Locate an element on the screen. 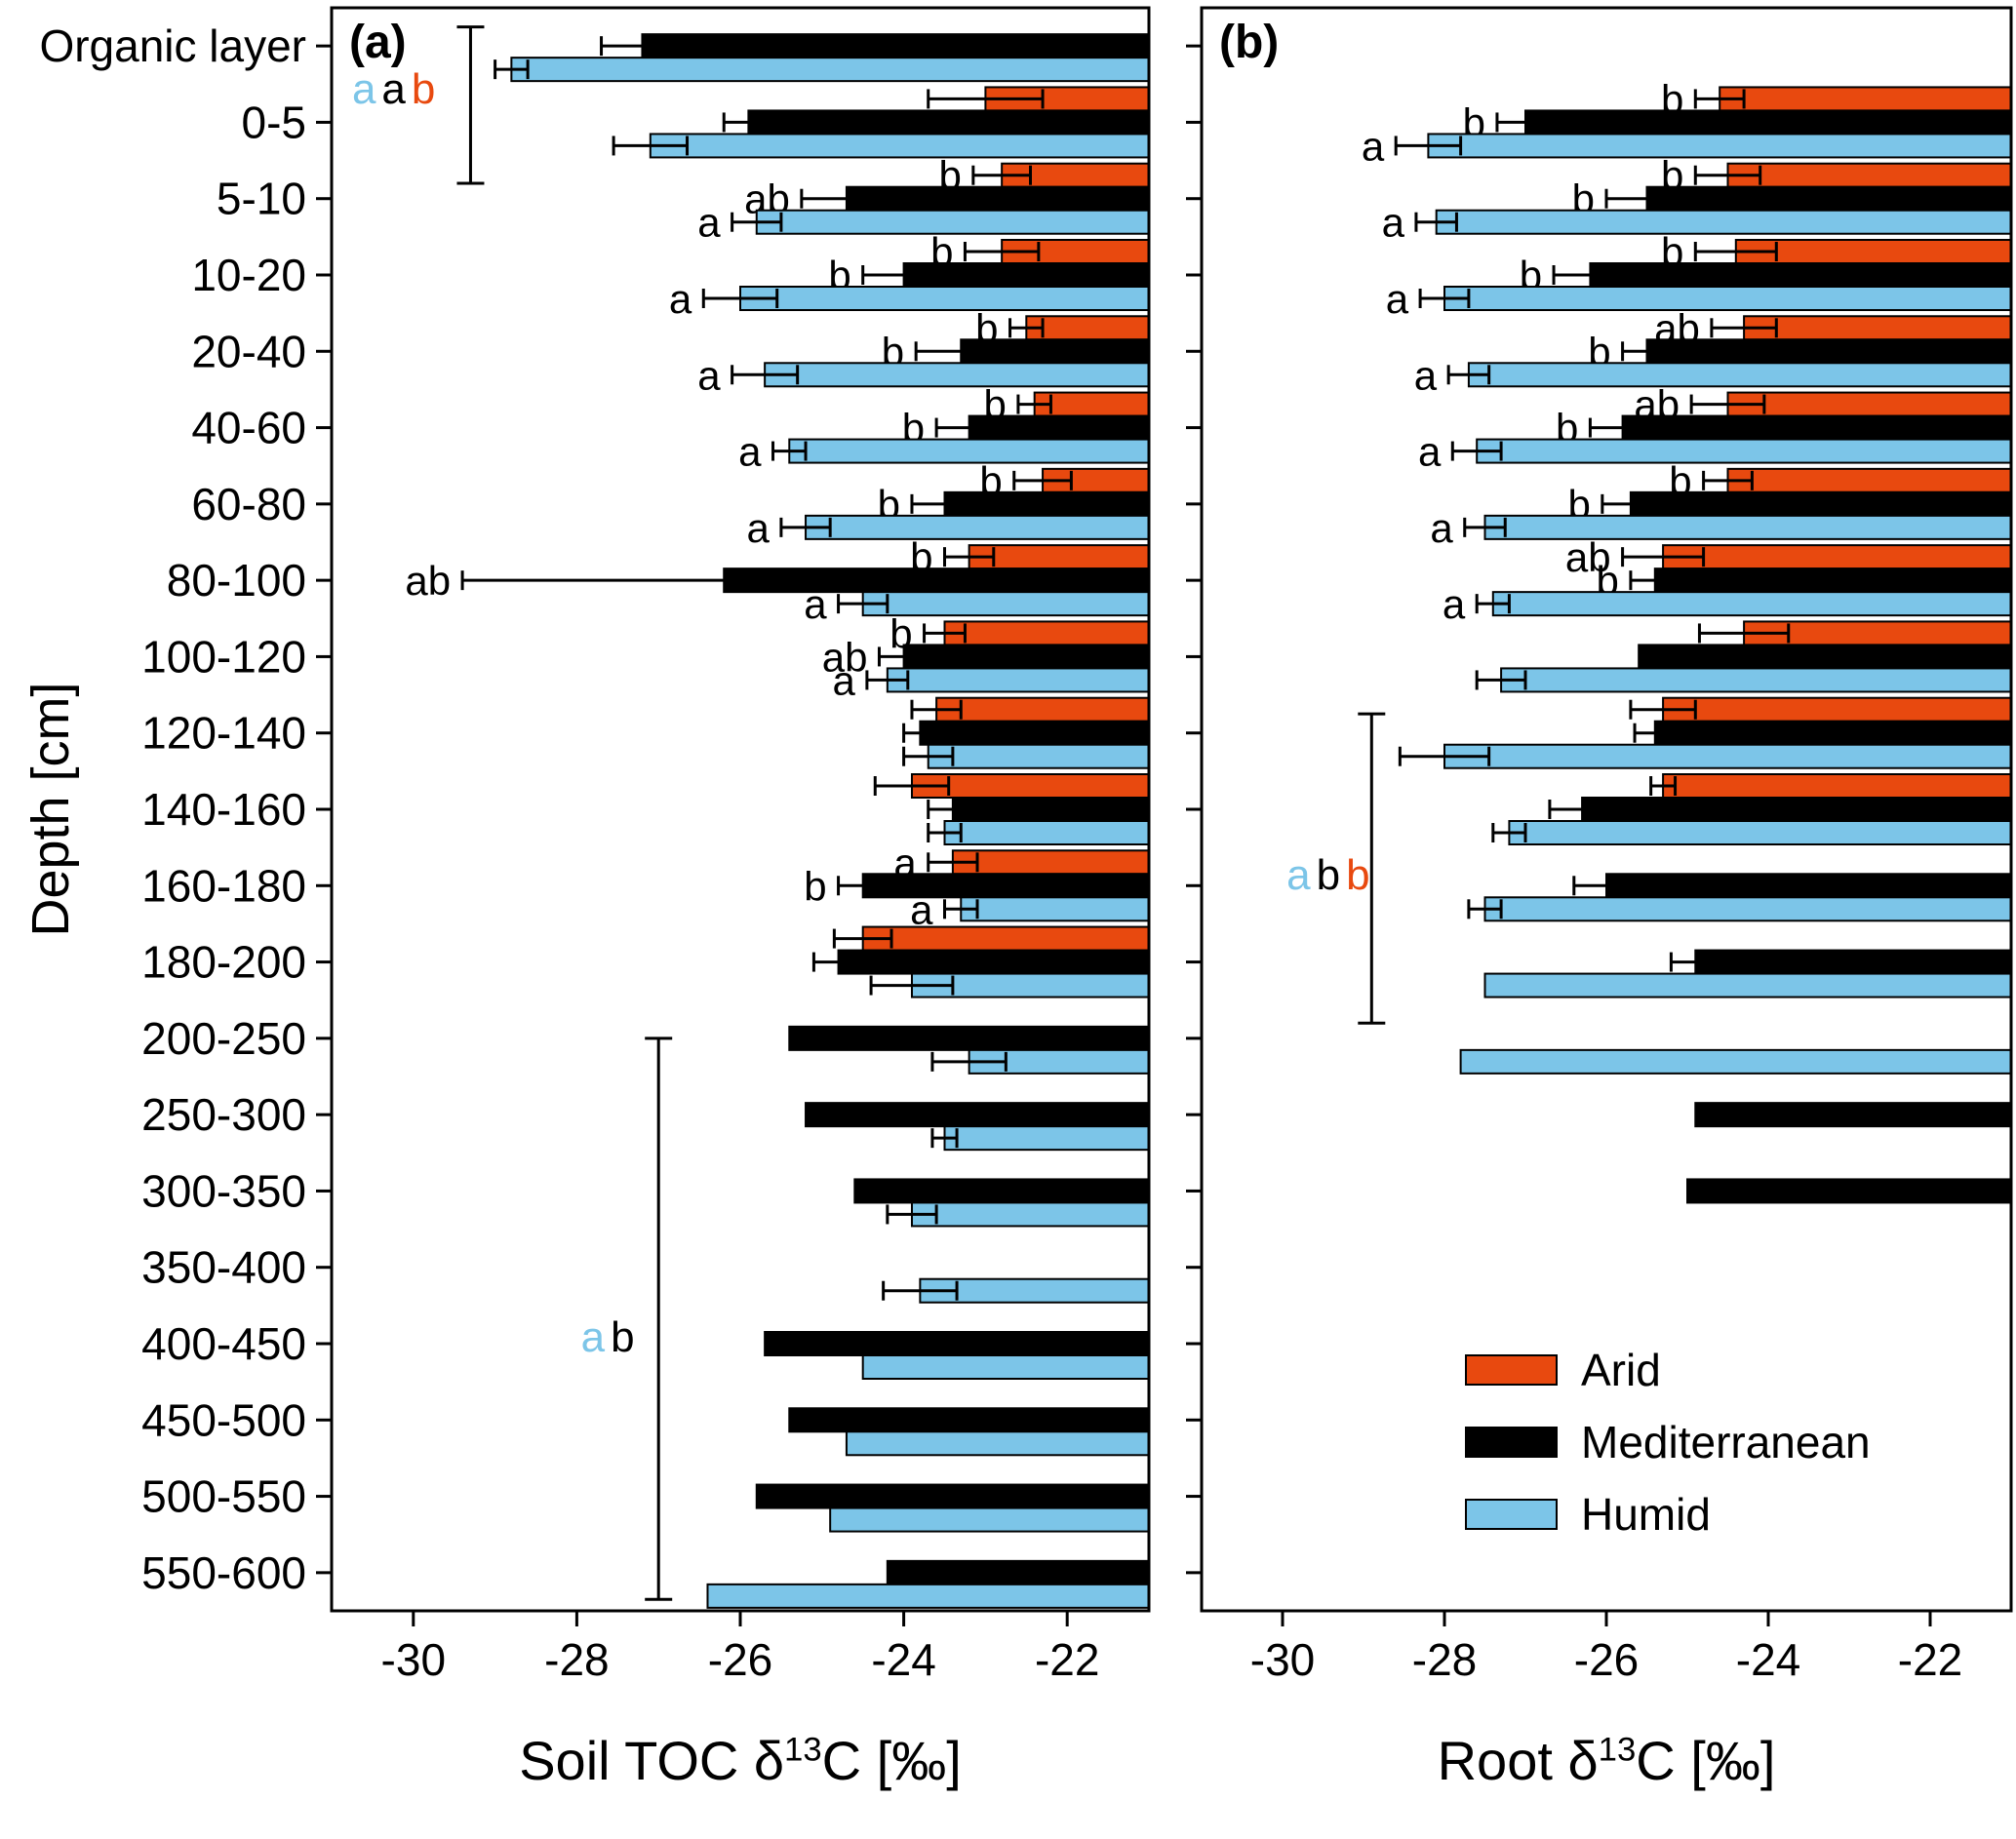 This screenshot has height=1839, width=2016. legend-item-arid: Arid is located at coordinates (1668, 1370).